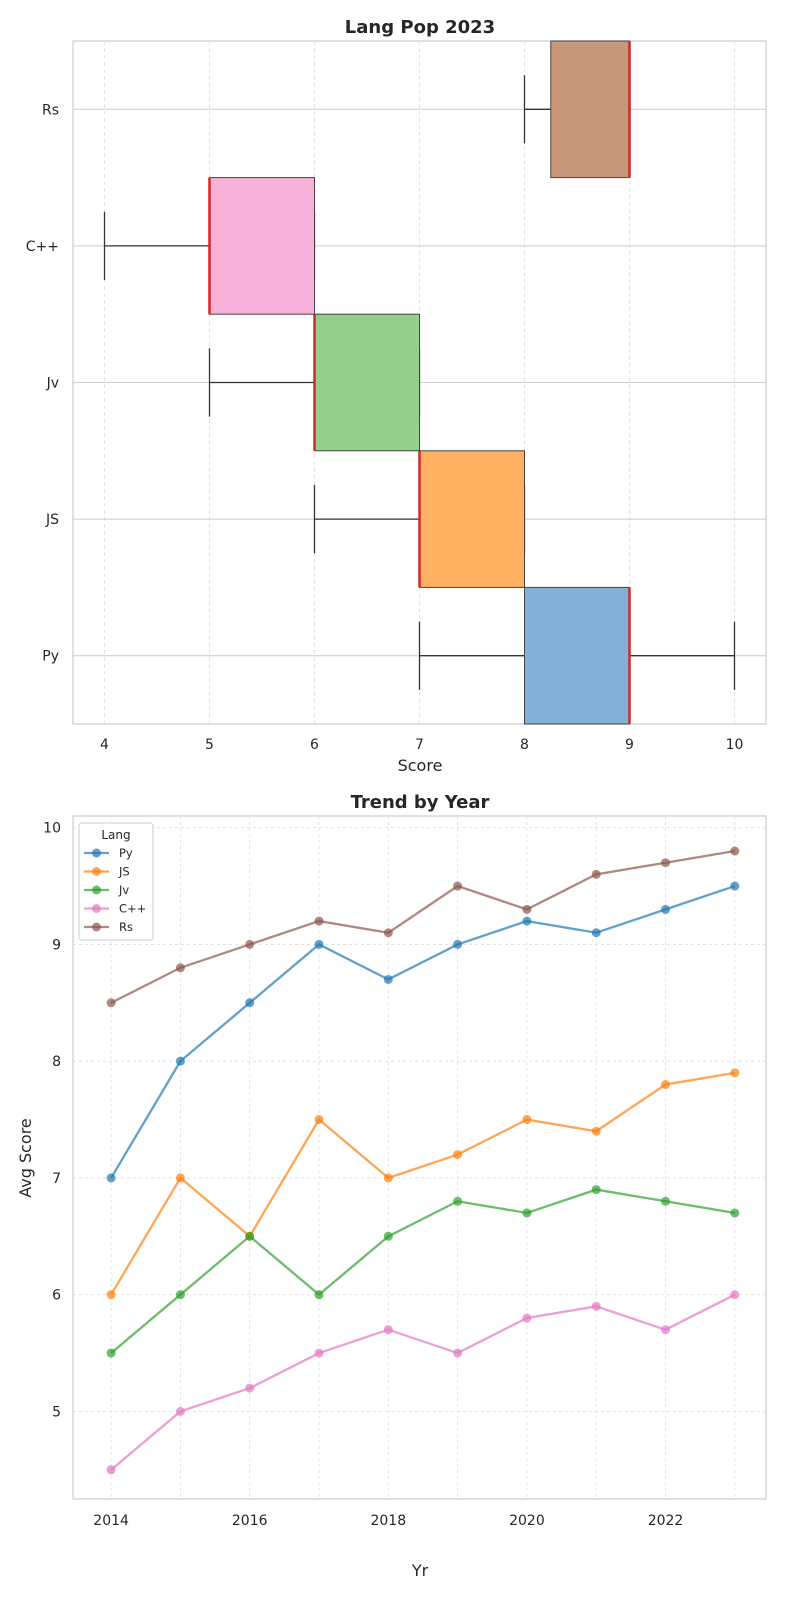 This screenshot has width=800, height=1604. Describe the element at coordinates (420, 27) in the screenshot. I see `box-plot-title: Lang Pop 2023` at that location.